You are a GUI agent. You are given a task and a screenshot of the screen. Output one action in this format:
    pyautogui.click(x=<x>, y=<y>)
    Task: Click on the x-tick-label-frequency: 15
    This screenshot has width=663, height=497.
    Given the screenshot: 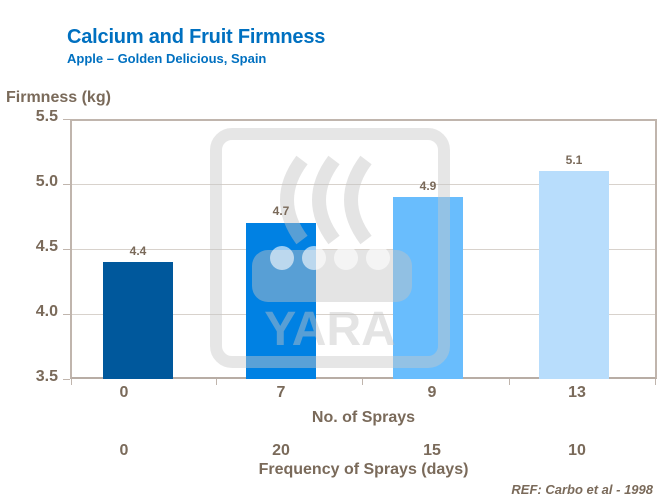 What is the action you would take?
    pyautogui.click(x=432, y=450)
    